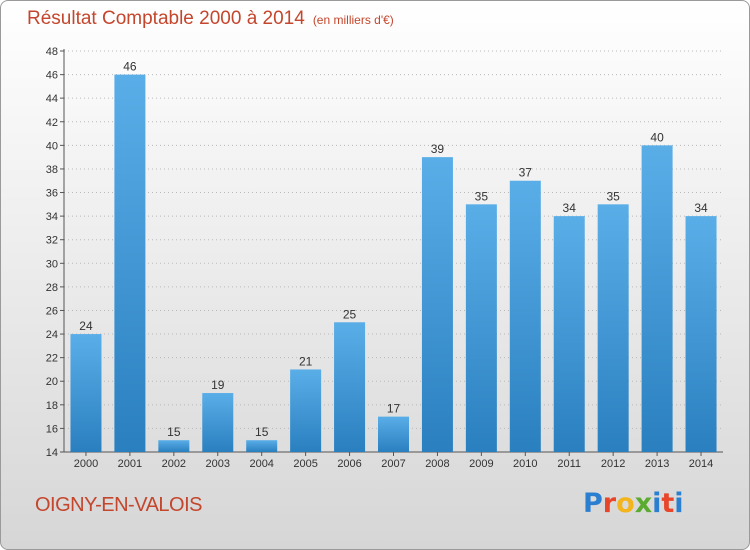 The width and height of the screenshot is (750, 550). Describe the element at coordinates (130, 464) in the screenshot. I see `x-tick-label: 2001` at that location.